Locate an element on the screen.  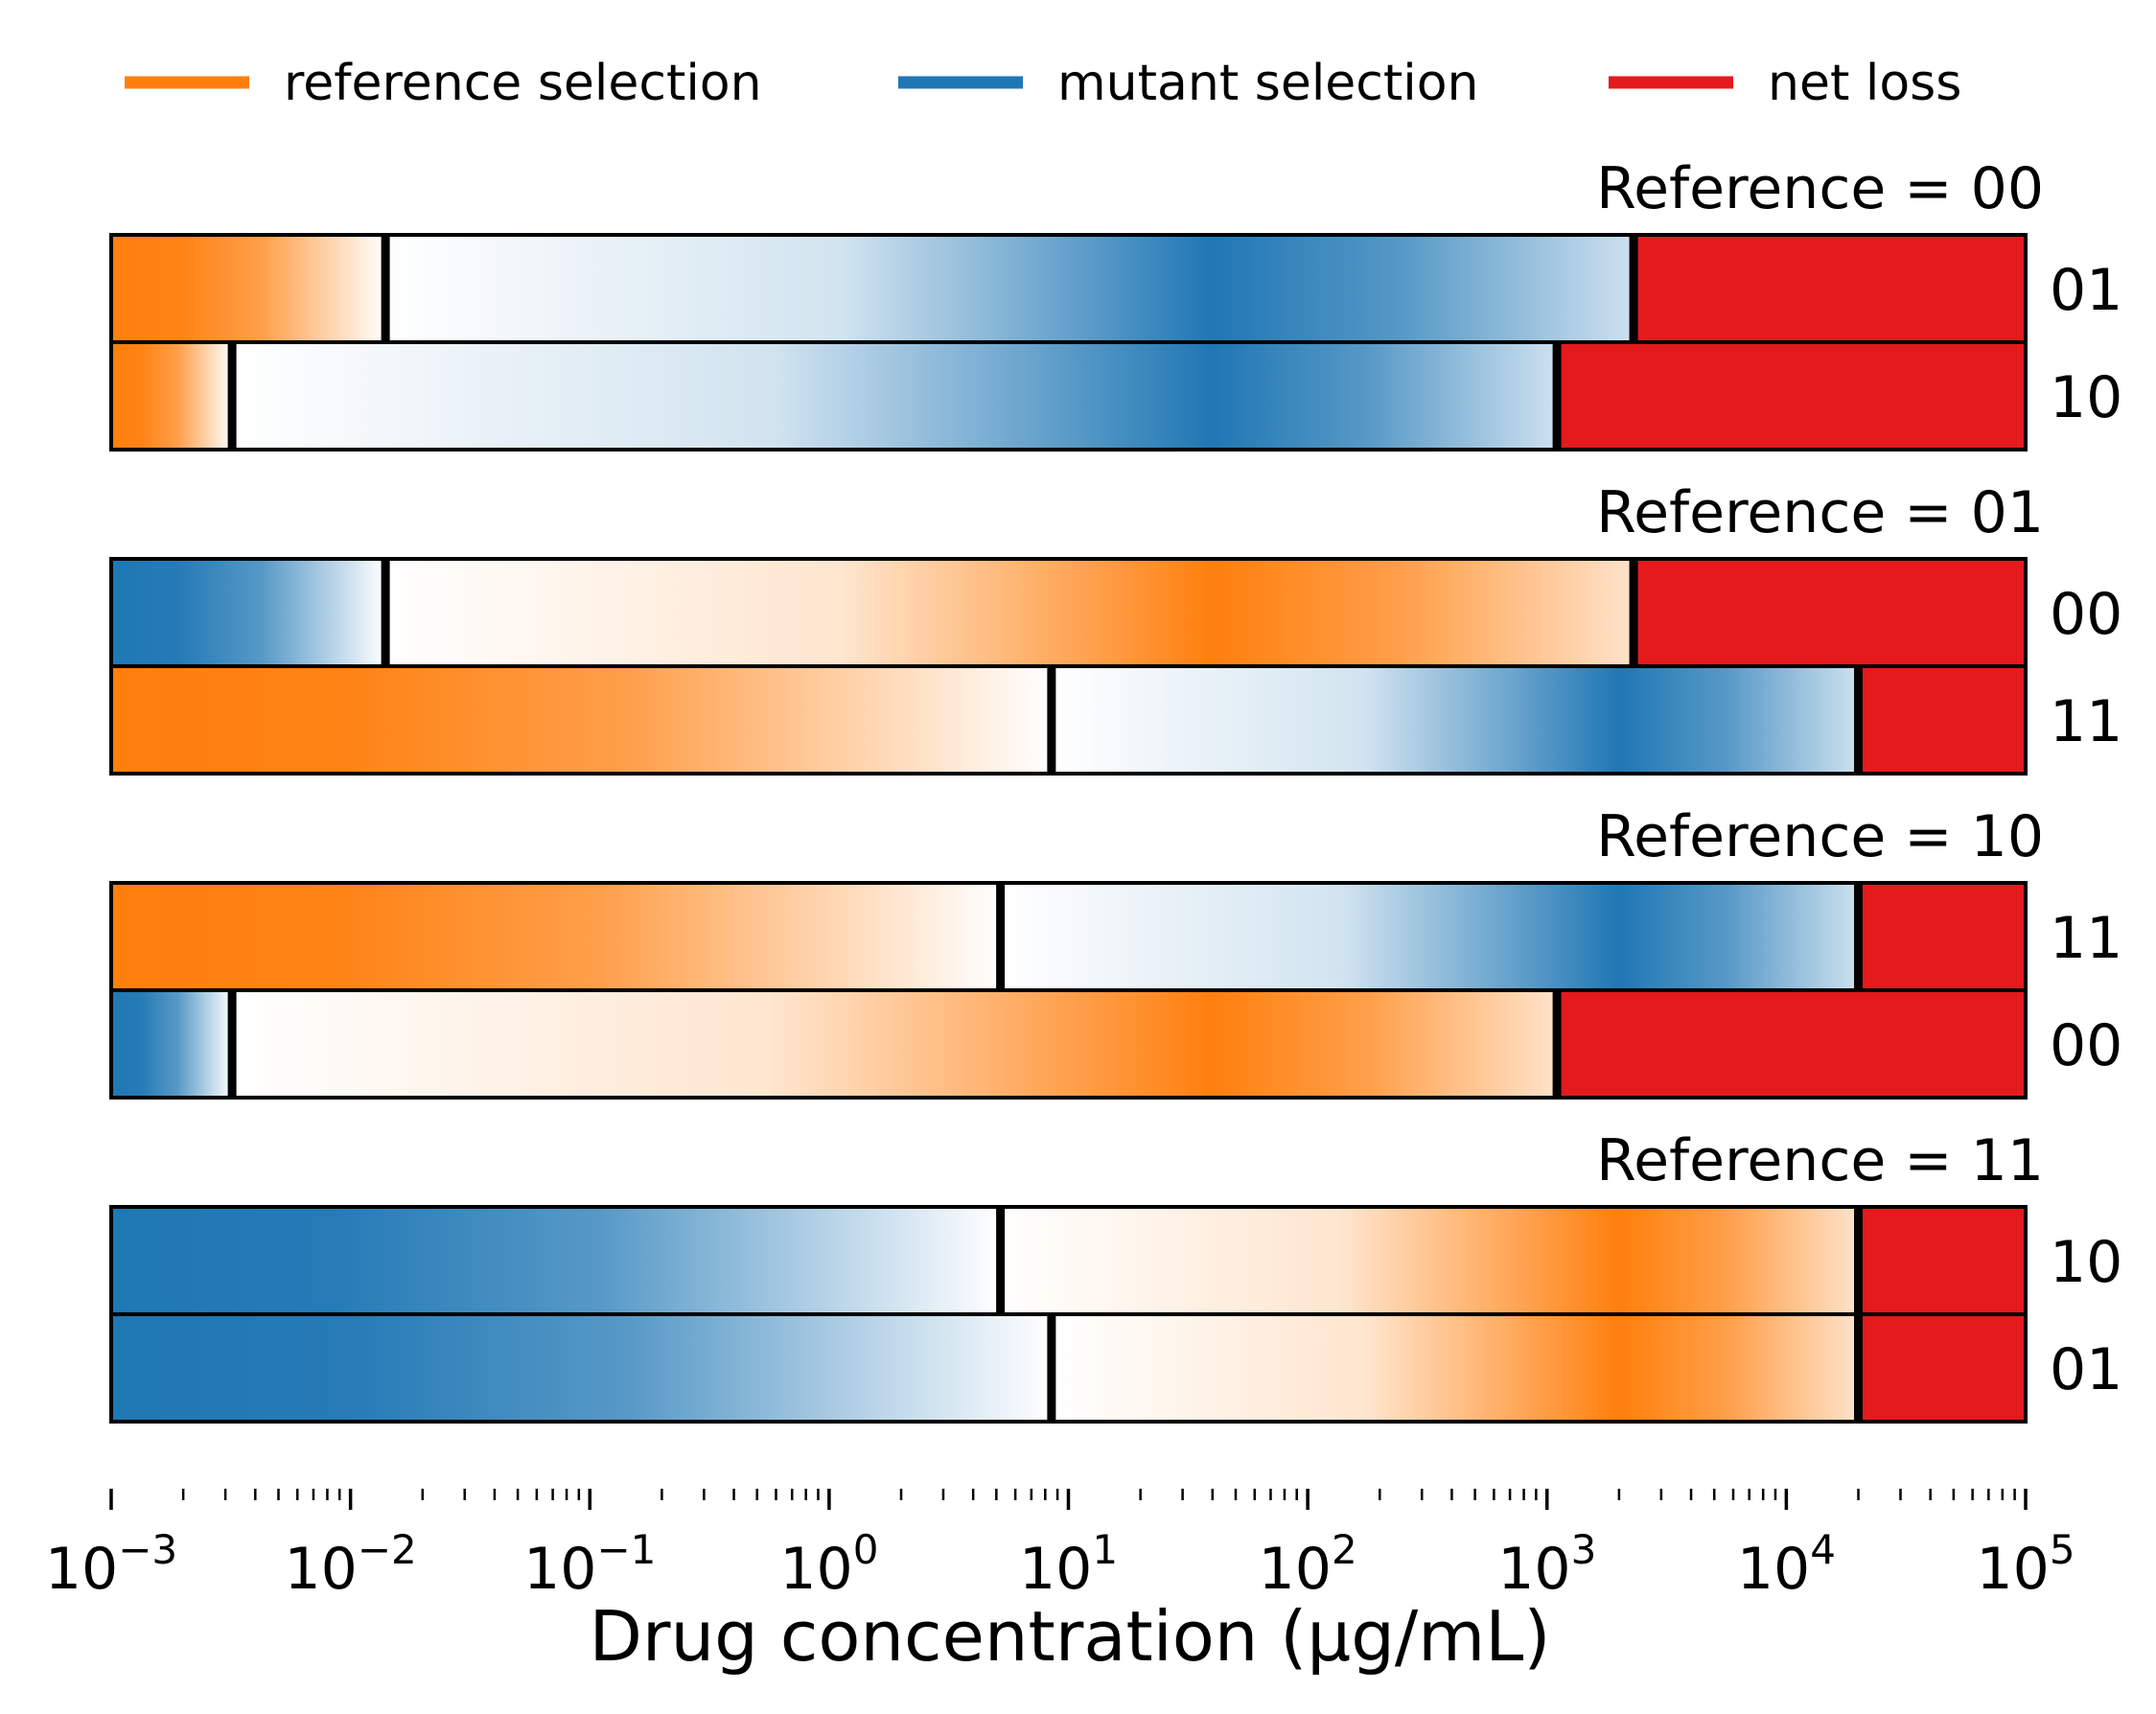
tick-exponent: −3 is located at coordinates (147, 1549).